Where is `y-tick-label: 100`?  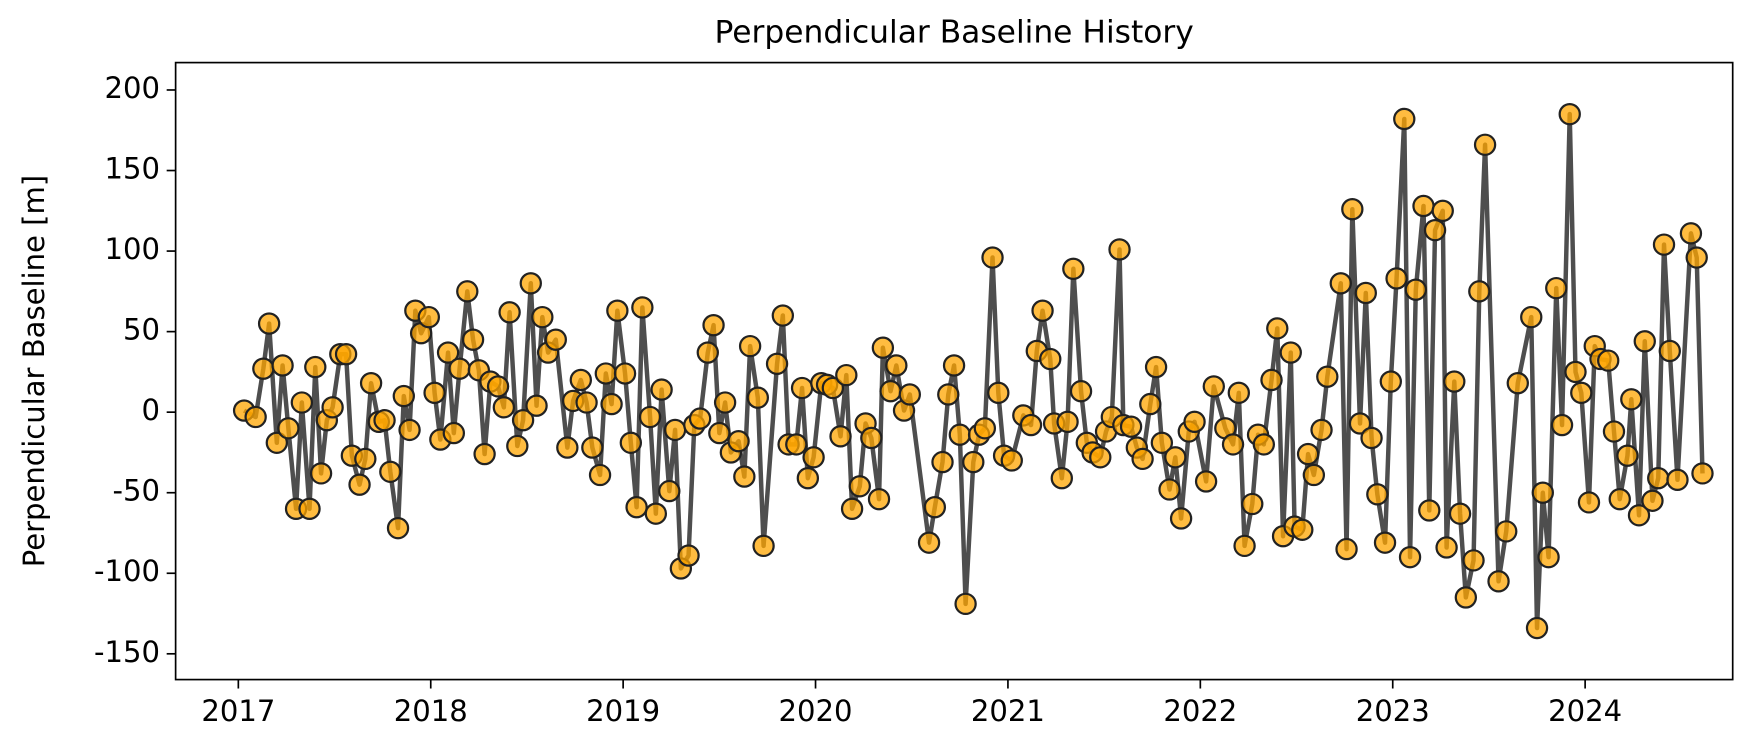
y-tick-label: 100 is located at coordinates (132, 249).